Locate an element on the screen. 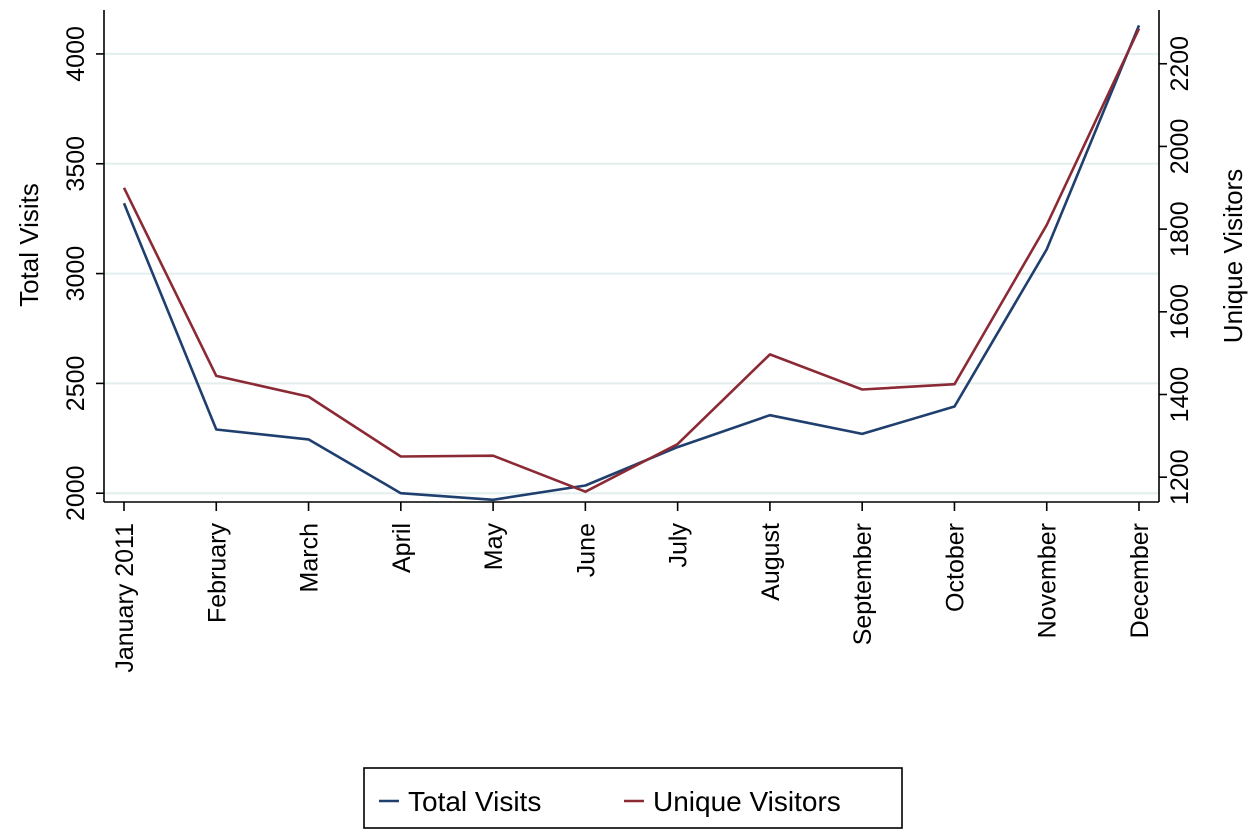 This screenshot has height=830, width=1256. x-tick-label: June is located at coordinates (586, 550).